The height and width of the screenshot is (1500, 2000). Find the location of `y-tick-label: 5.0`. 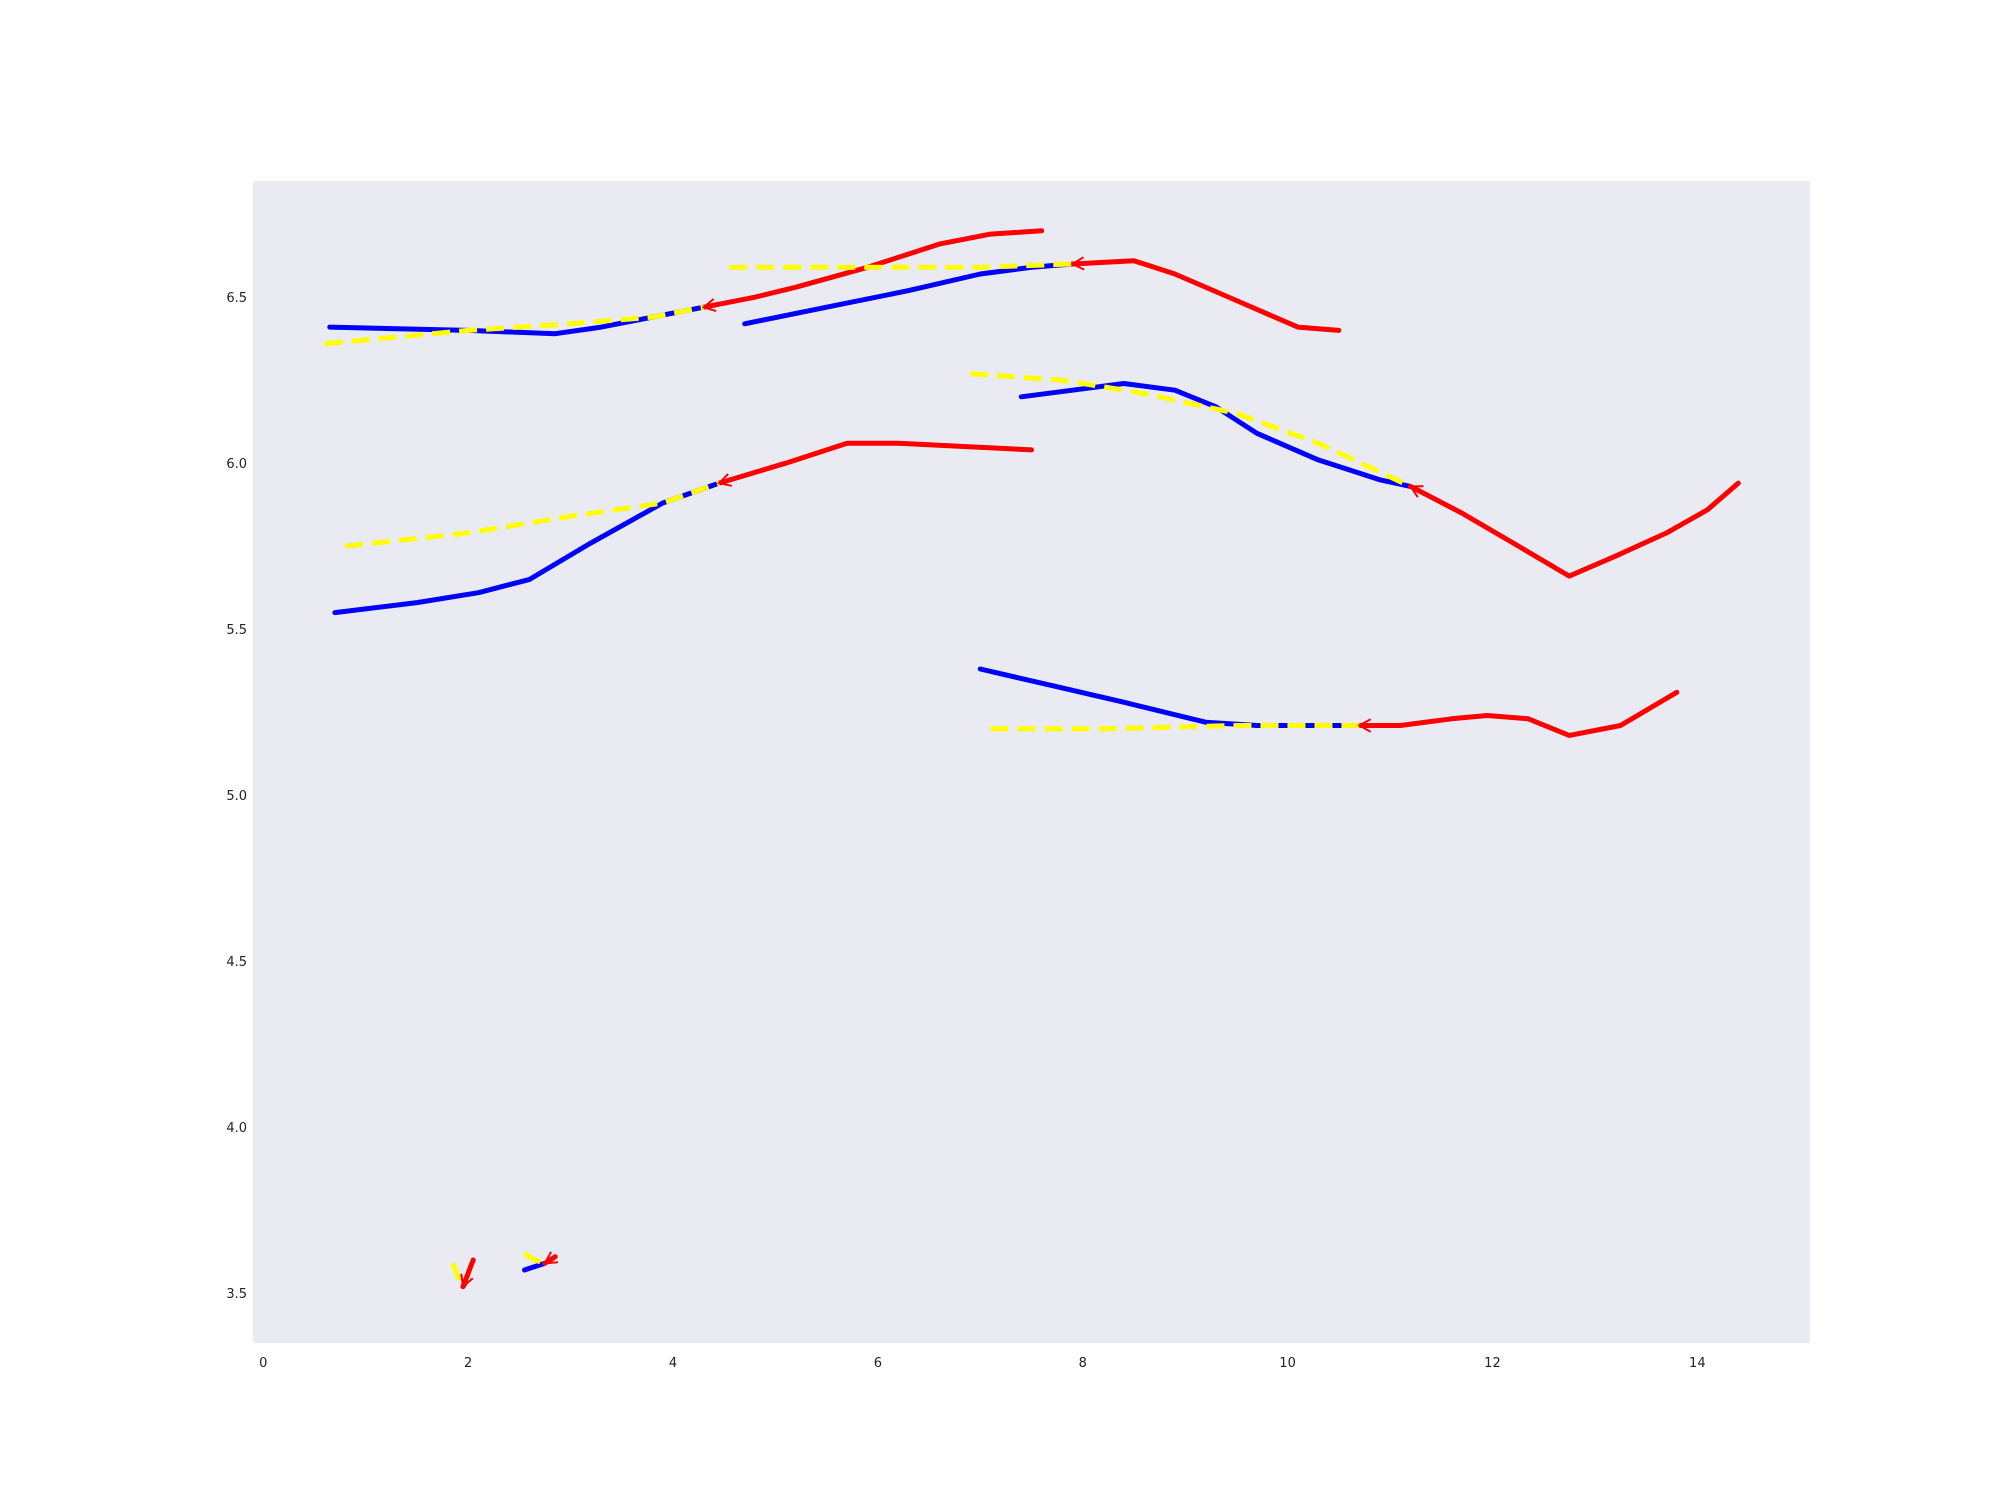

y-tick-label: 5.0 is located at coordinates (236, 796).